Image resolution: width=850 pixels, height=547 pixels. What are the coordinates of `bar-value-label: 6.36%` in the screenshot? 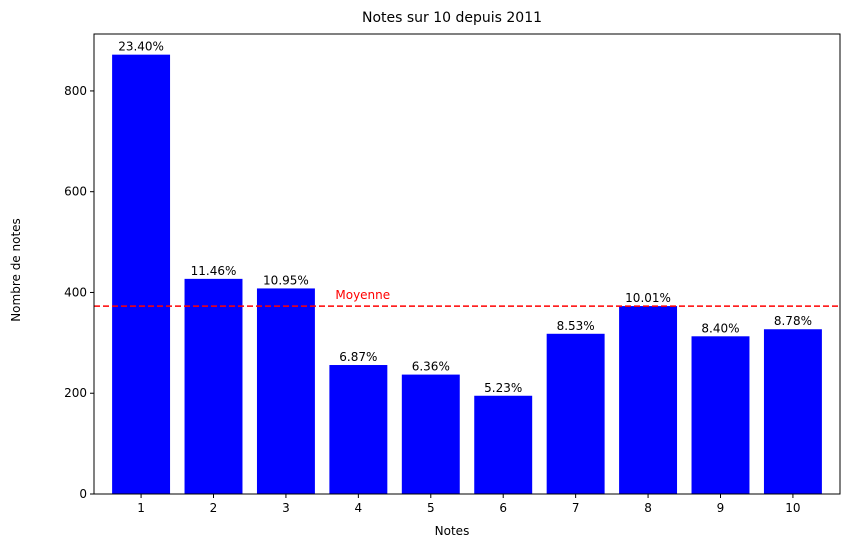 It's located at (431, 367).